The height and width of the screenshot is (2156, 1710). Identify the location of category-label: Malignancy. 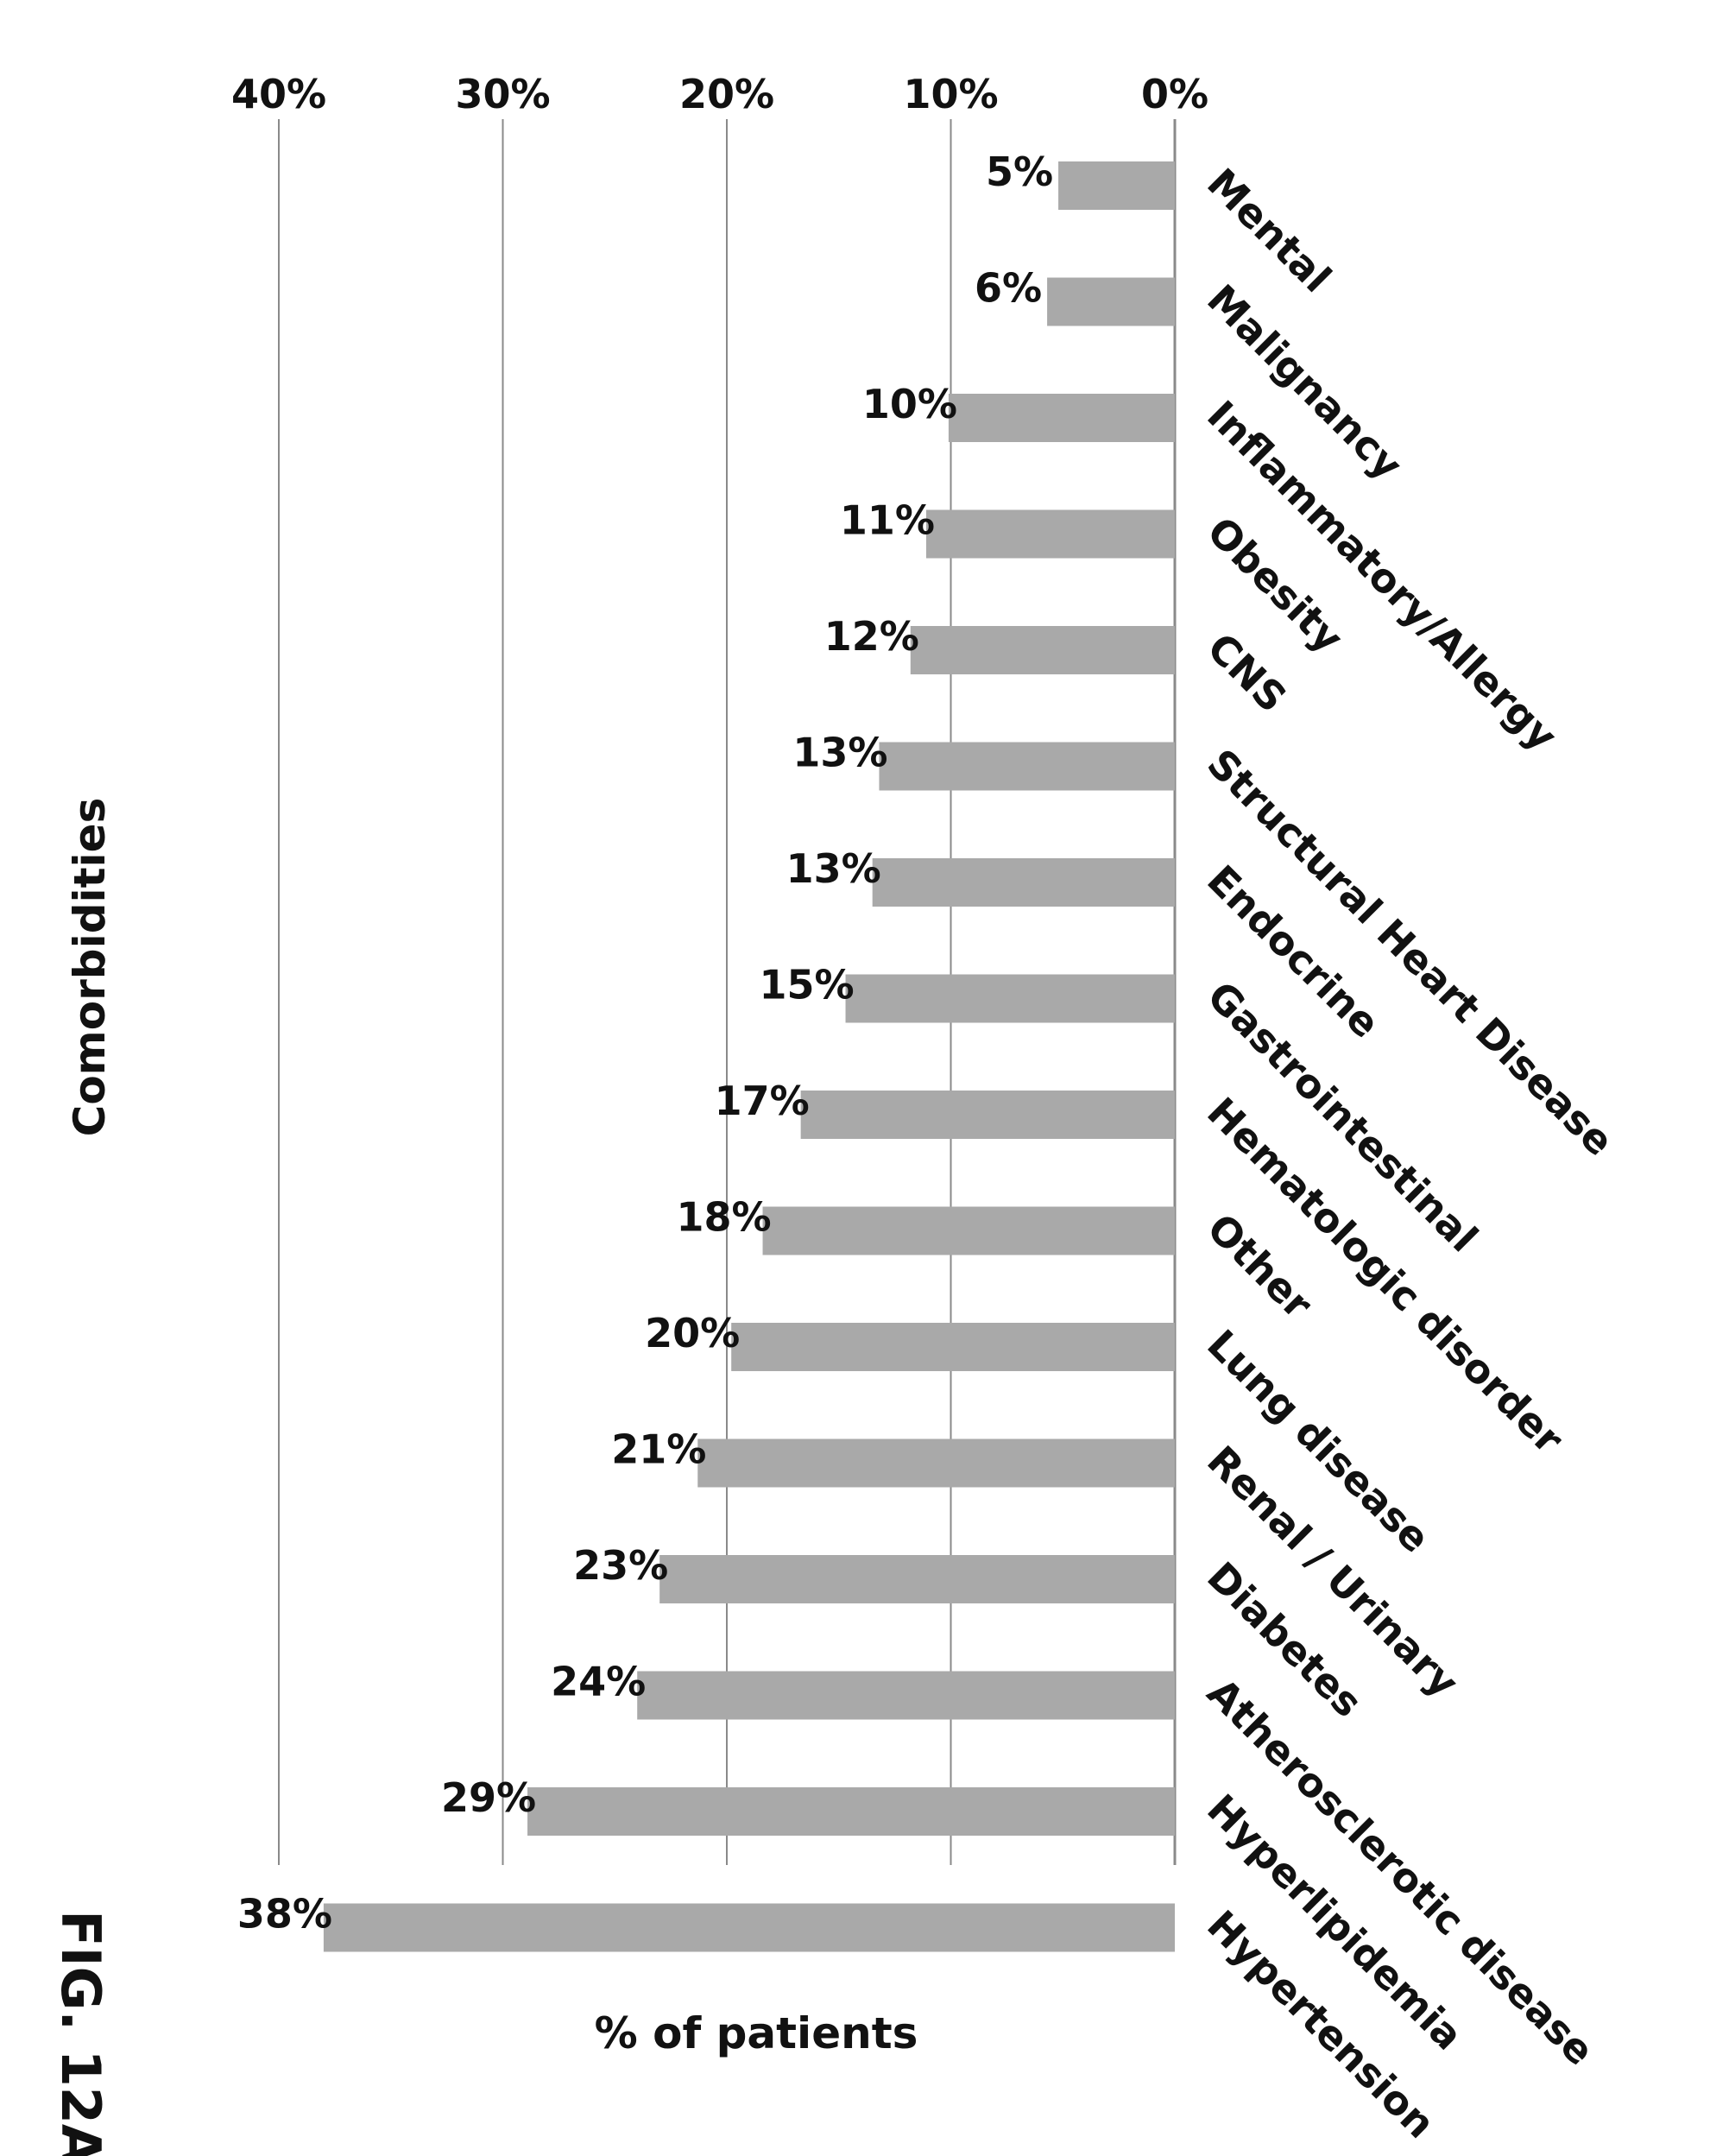
(1304, 382).